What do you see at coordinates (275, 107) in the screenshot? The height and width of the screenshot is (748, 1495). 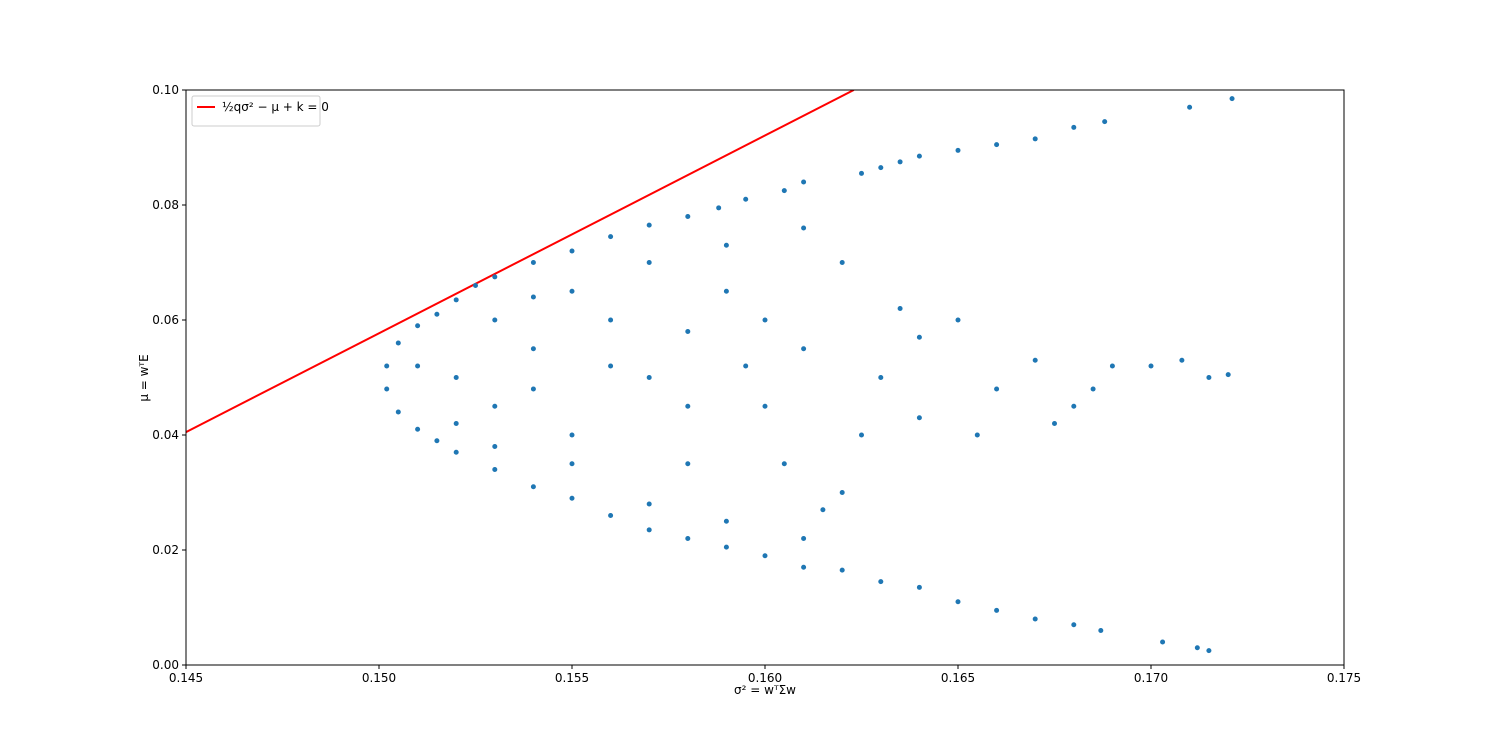 I see `legend-label: ½qσ² − μ + k = 0` at bounding box center [275, 107].